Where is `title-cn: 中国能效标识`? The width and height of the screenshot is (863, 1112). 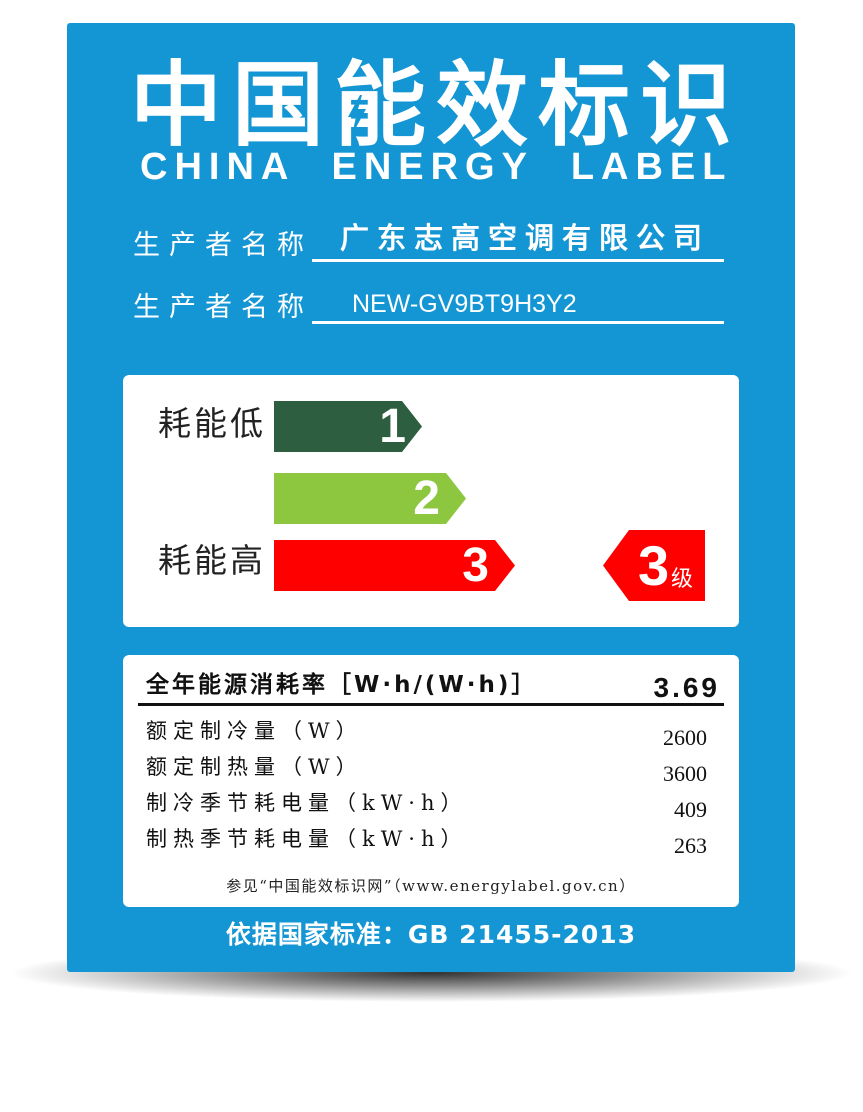 title-cn: 中国能效标识 is located at coordinates (436, 105).